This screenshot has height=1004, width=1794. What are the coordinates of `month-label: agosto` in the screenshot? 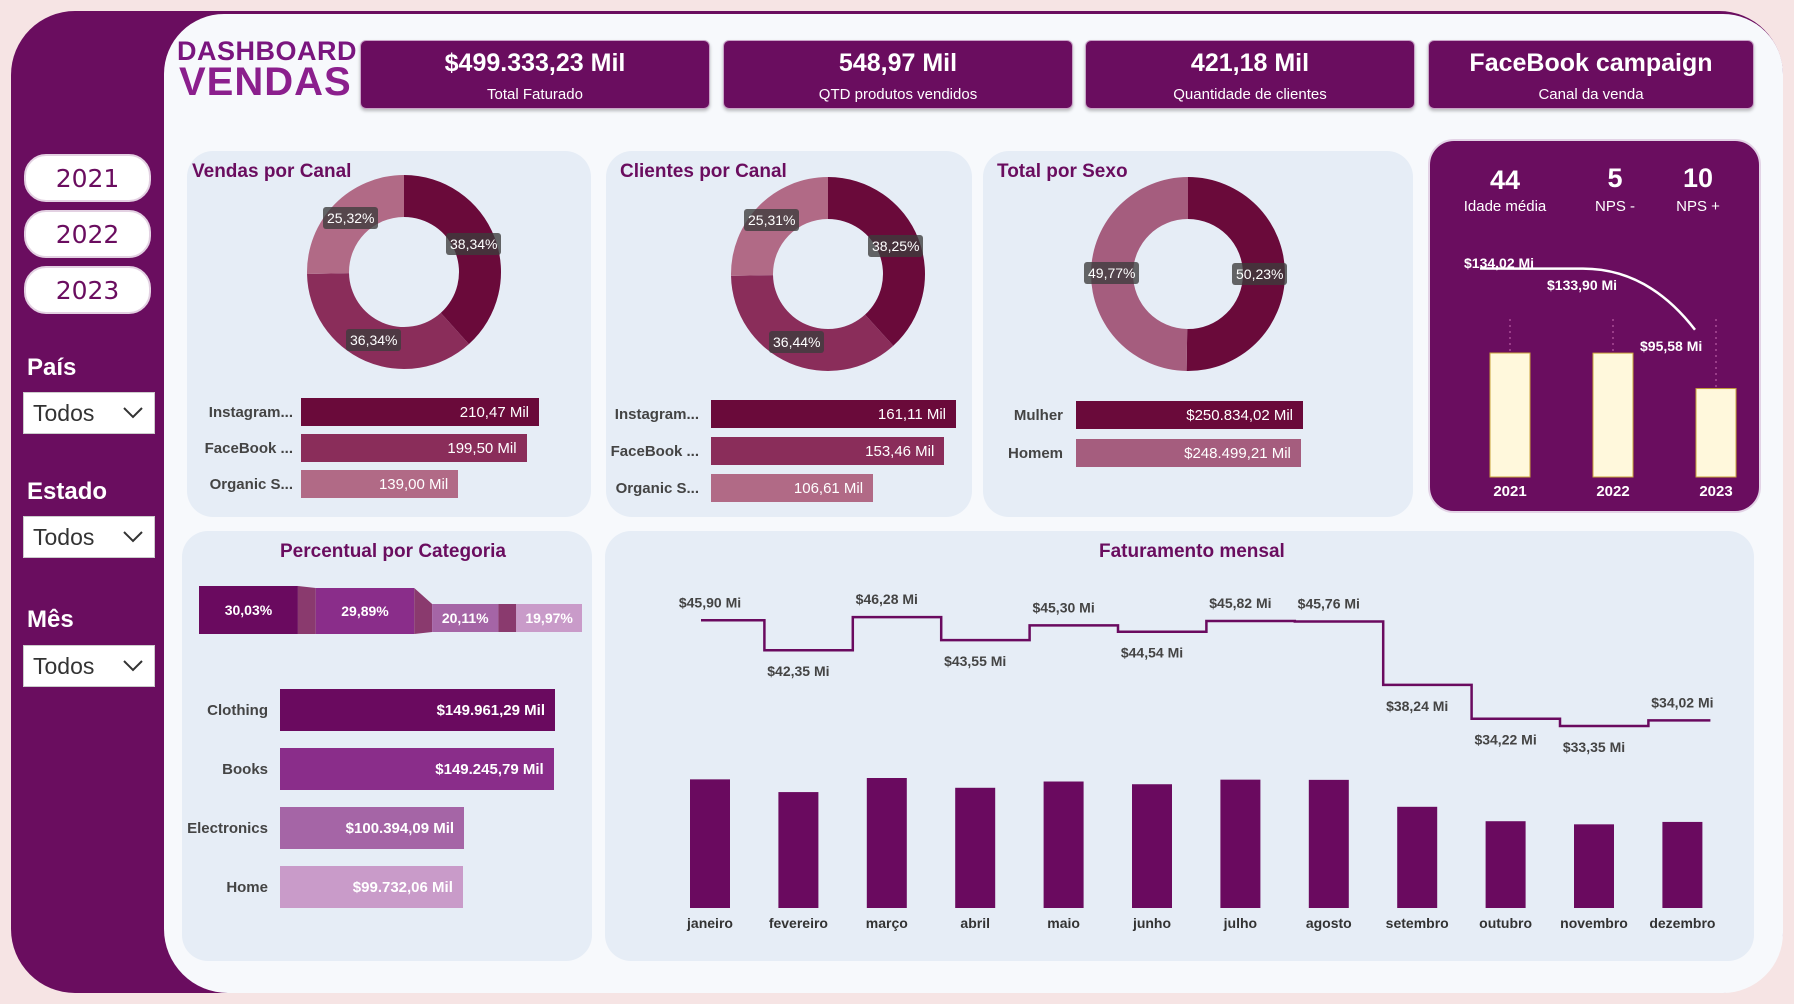 It's located at (1329, 923).